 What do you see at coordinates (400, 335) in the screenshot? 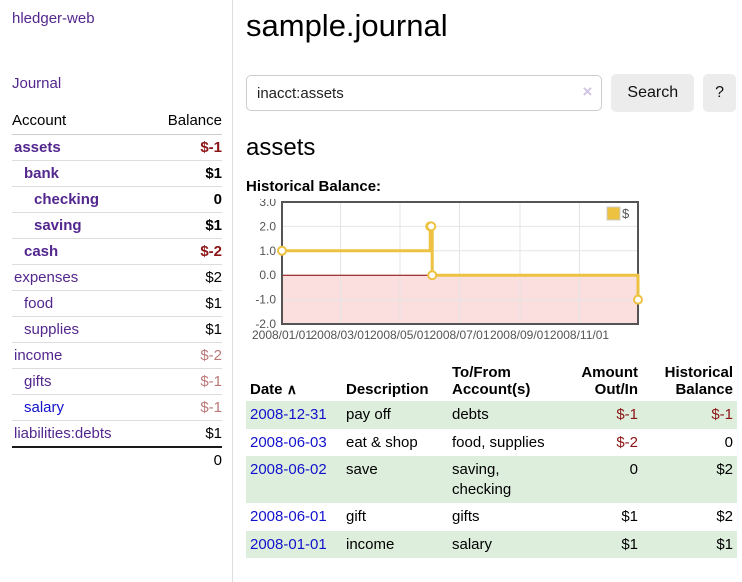
I see `svg-text: 2008/05/01` at bounding box center [400, 335].